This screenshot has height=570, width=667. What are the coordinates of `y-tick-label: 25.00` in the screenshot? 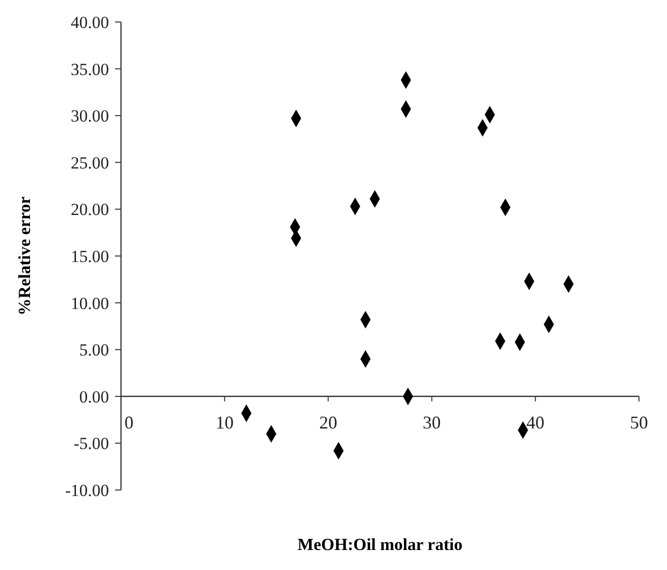 It's located at (89, 162).